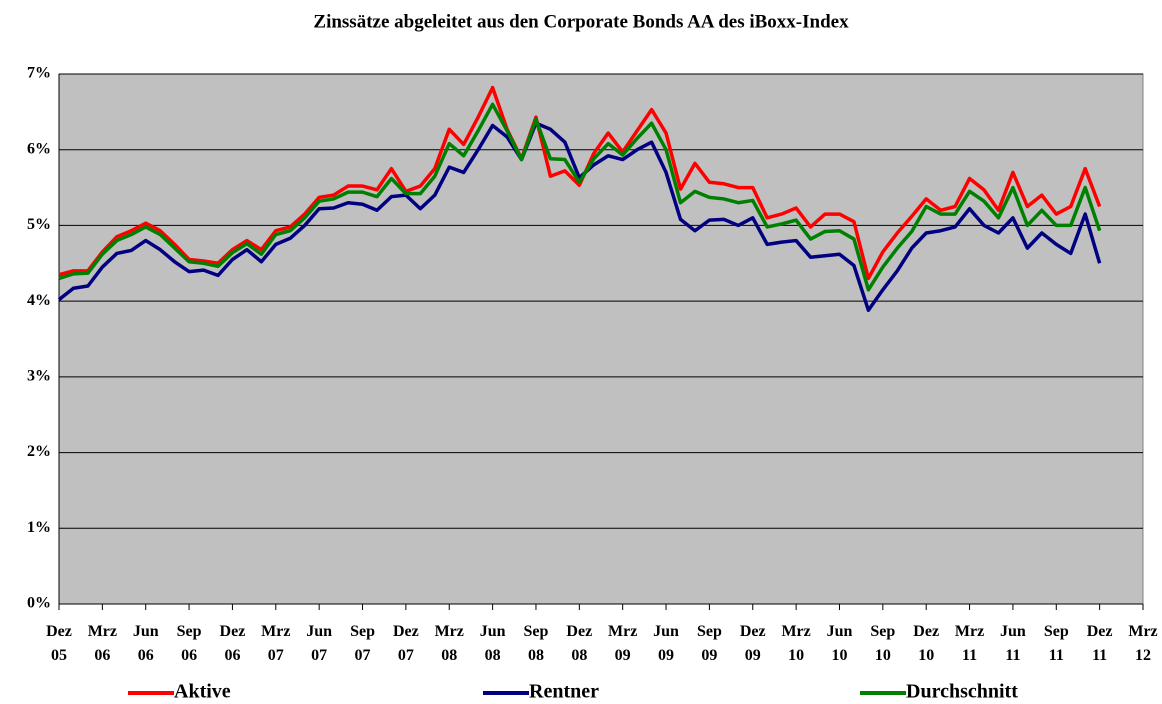 This screenshot has width=1162, height=704. I want to click on x-tick-label: Sep 10, so click(883, 643).